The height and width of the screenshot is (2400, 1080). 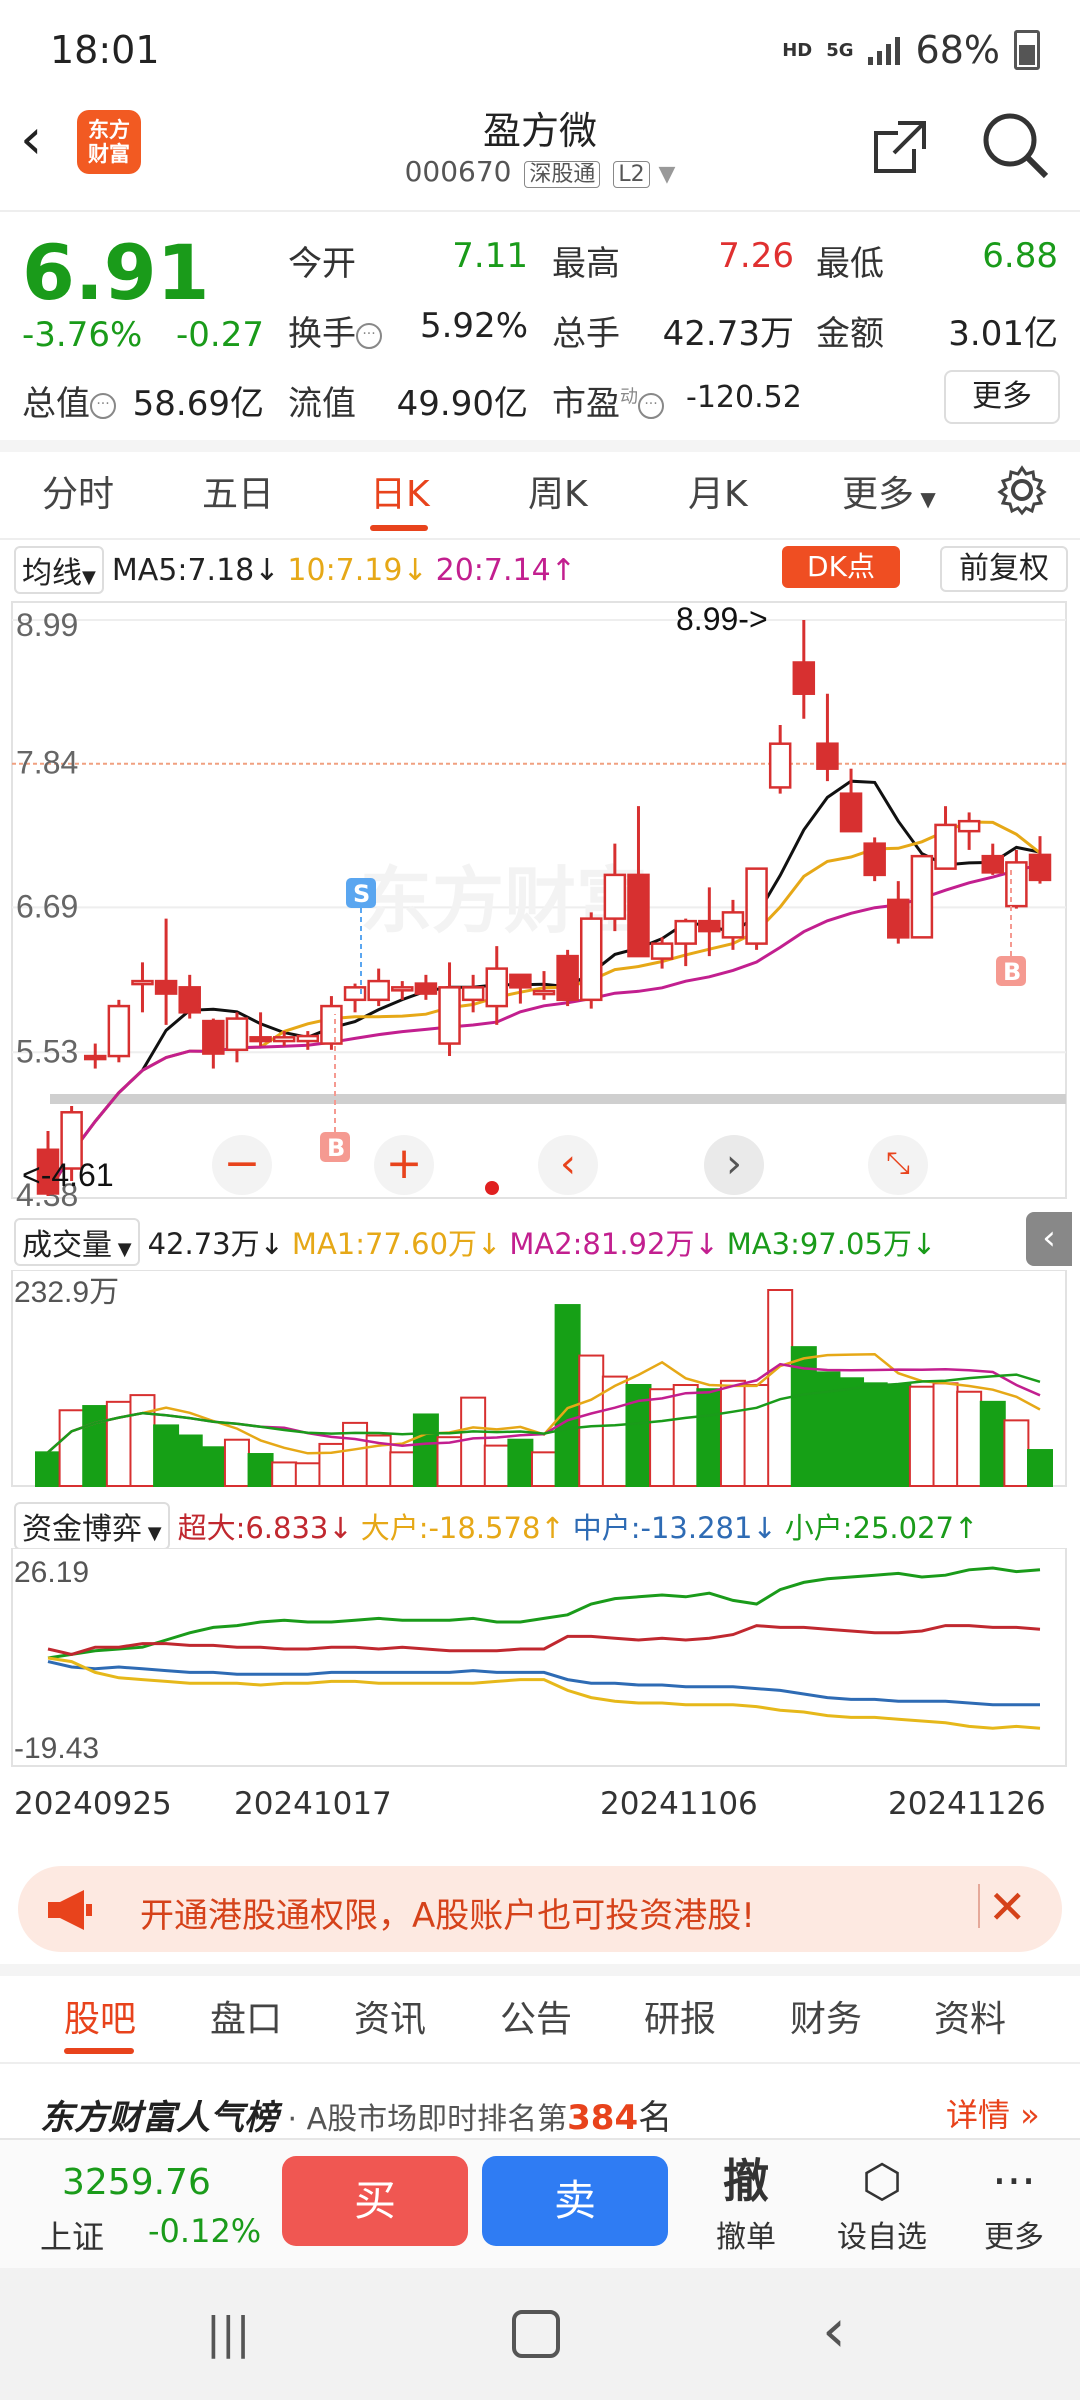 I want to click on fund-flow-line, so click(x=544, y=1693).